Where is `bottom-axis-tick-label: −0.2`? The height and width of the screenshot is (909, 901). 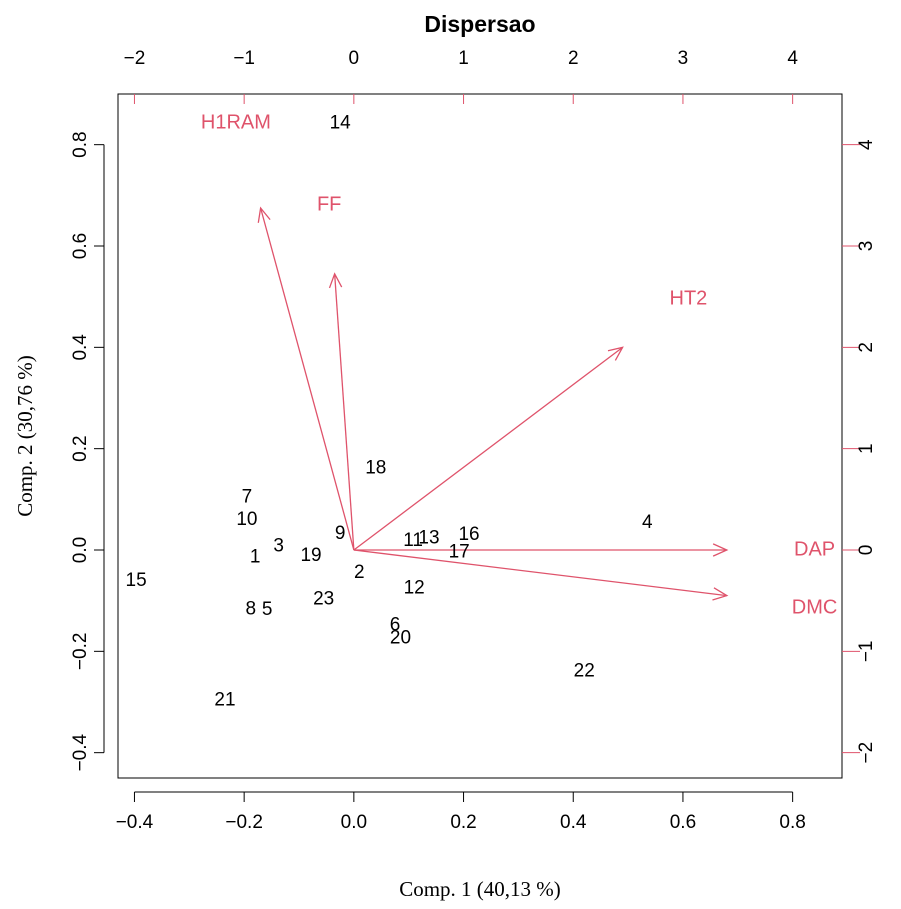
bottom-axis-tick-label: −0.2 is located at coordinates (244, 822).